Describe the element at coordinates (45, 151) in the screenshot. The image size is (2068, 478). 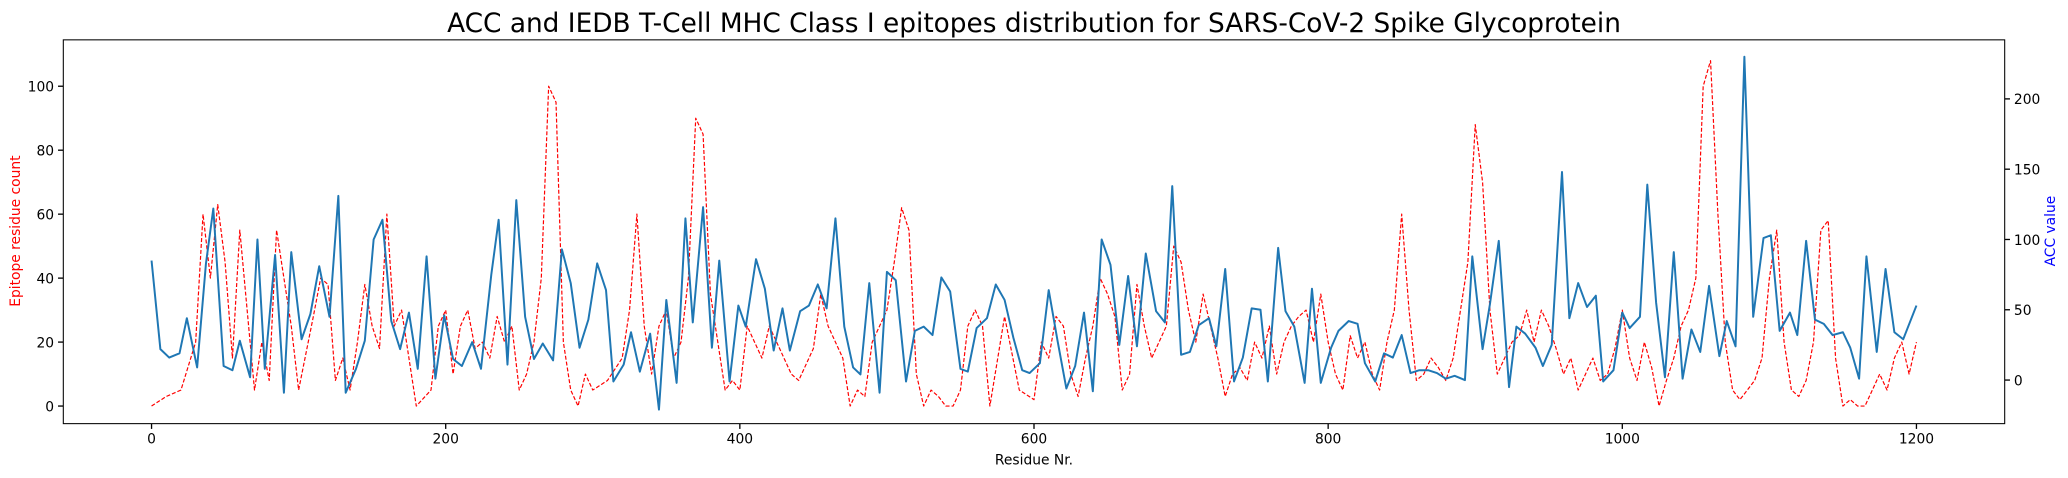
I see `y-tick-label: 80` at that location.